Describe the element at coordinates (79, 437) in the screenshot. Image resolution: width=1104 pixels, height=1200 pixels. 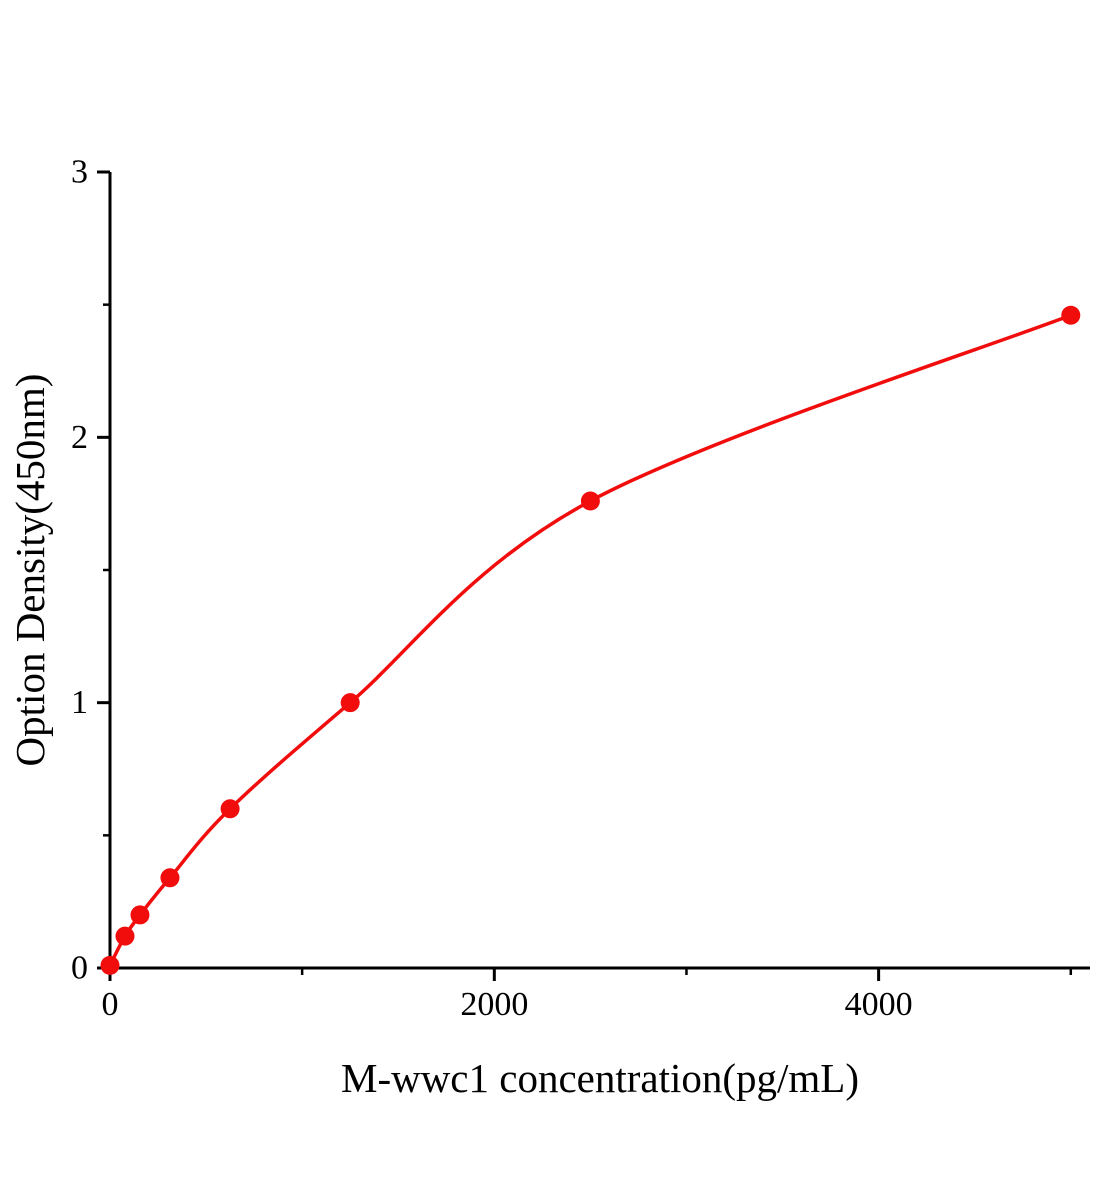
I see `y-tick-label: 2` at that location.